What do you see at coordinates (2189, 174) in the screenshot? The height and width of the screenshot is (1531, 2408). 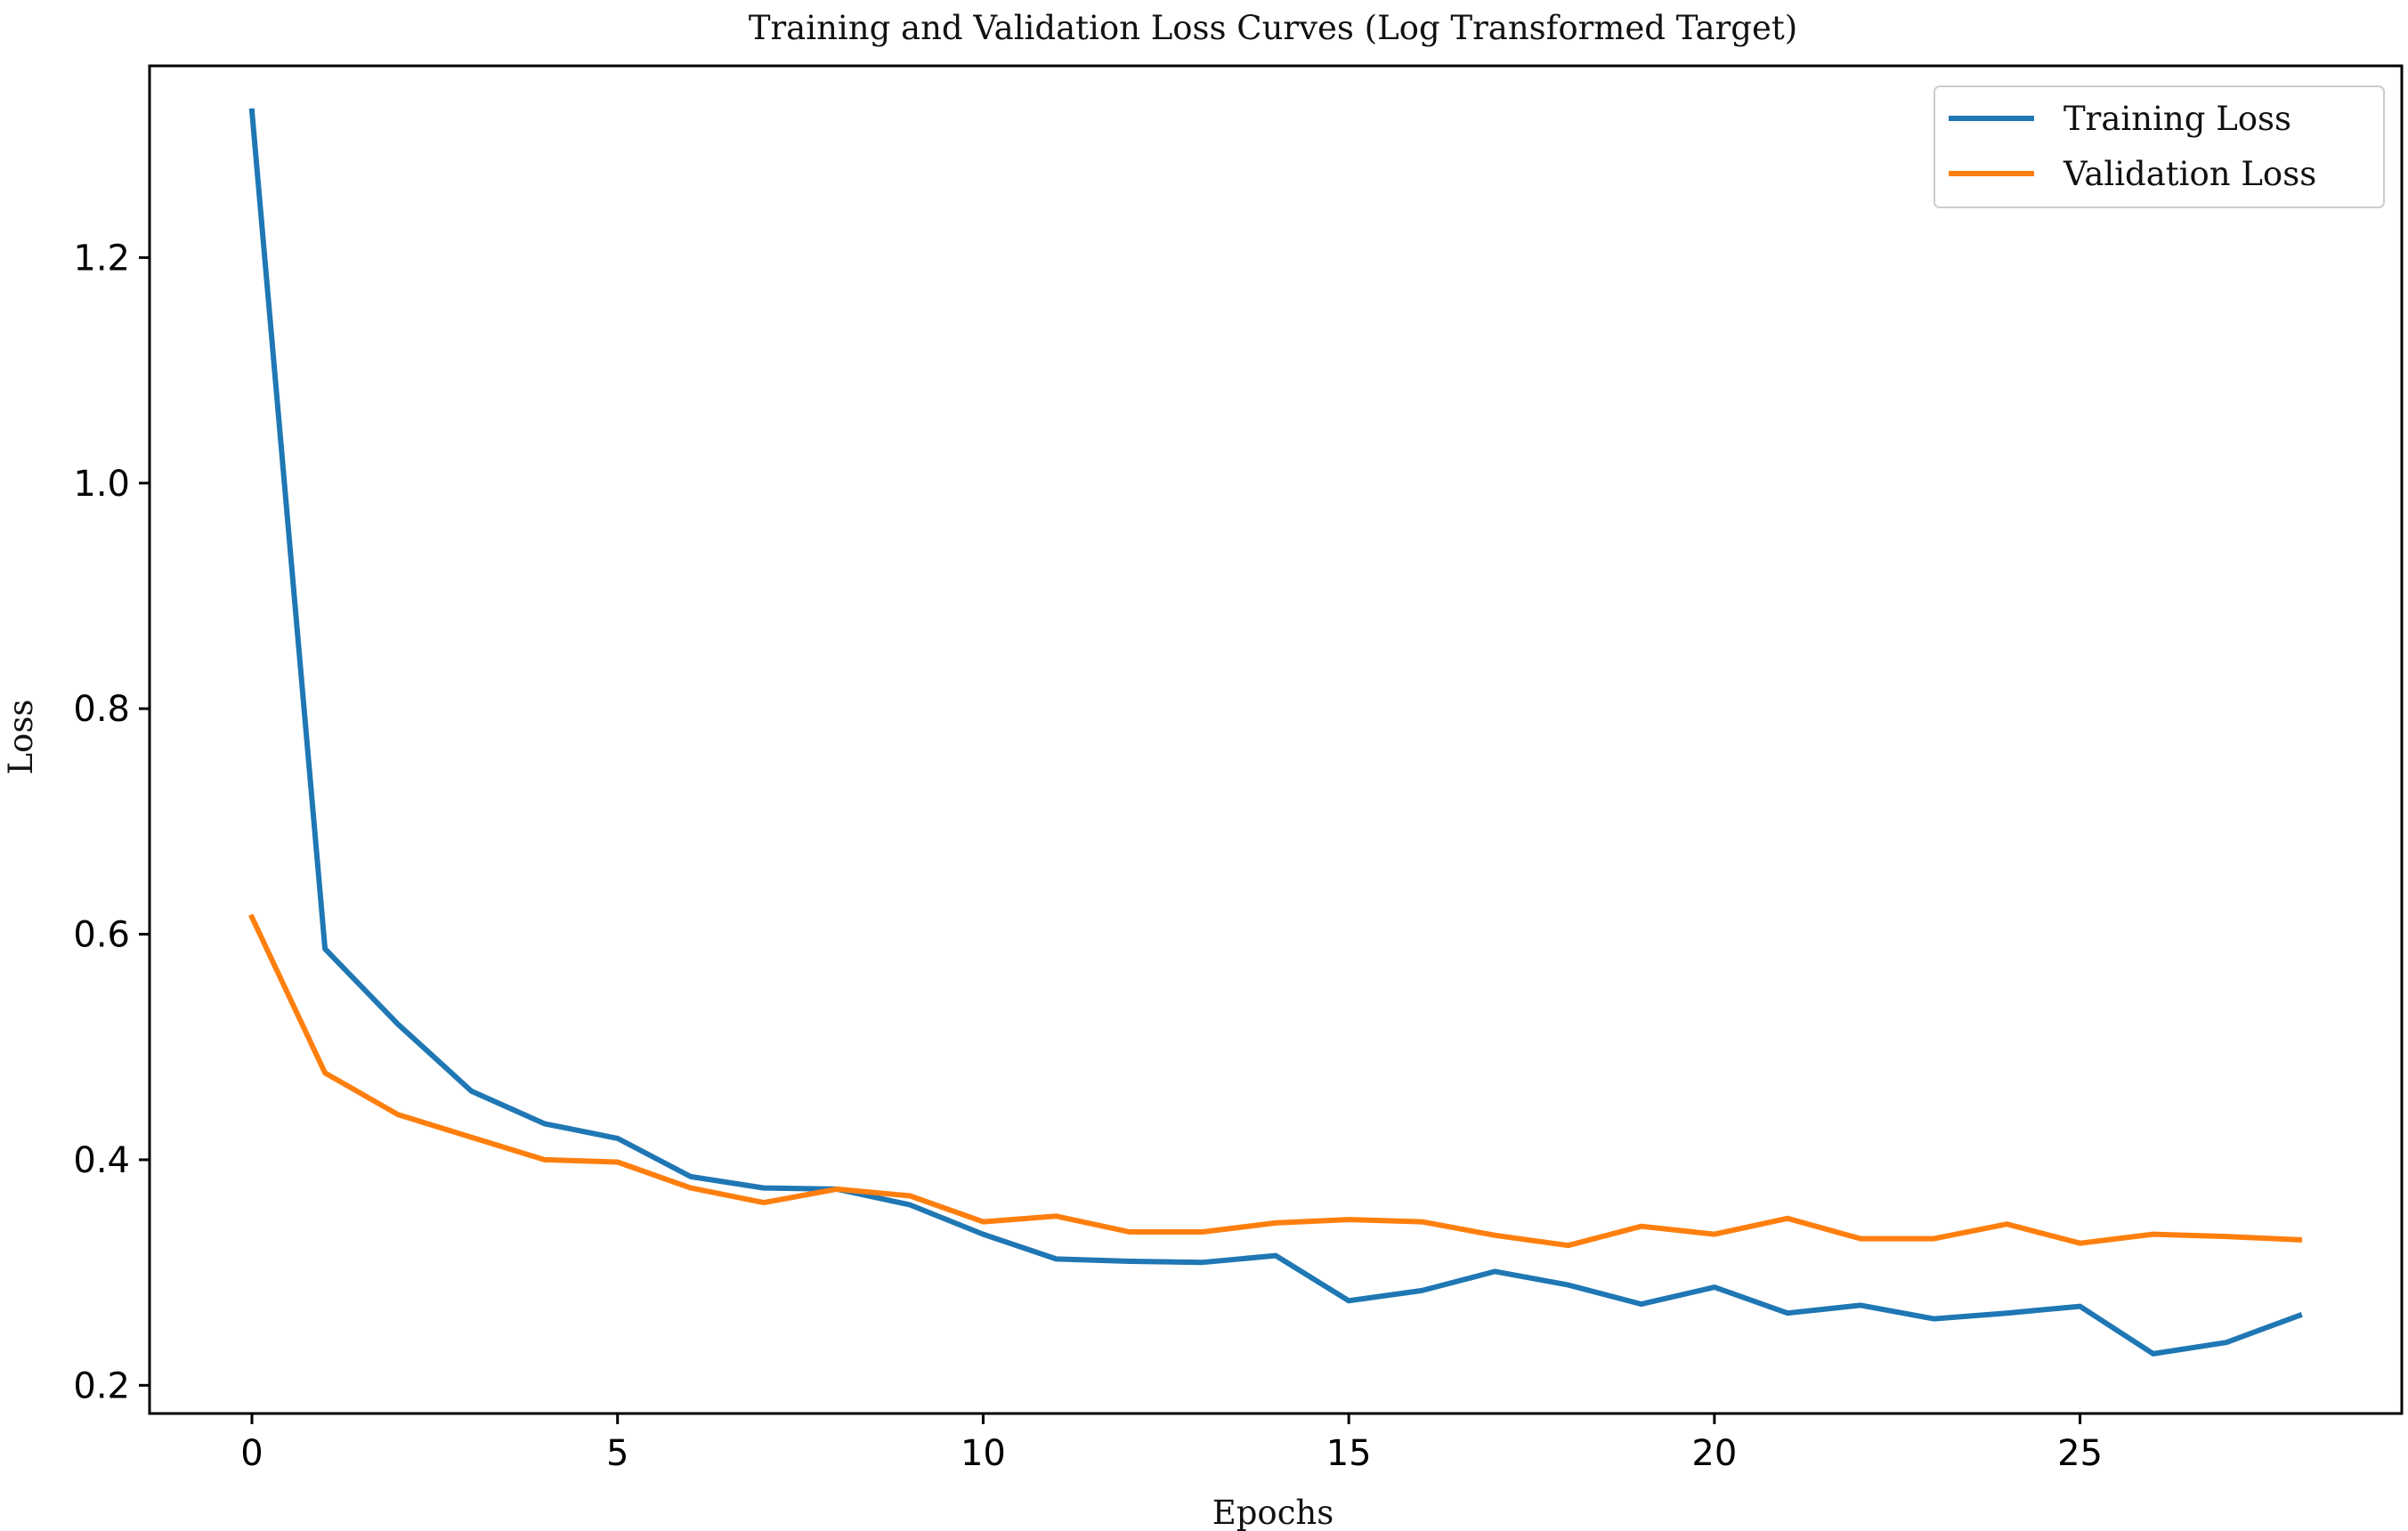 I see `legend-label-validation-loss: Validation Loss` at bounding box center [2189, 174].